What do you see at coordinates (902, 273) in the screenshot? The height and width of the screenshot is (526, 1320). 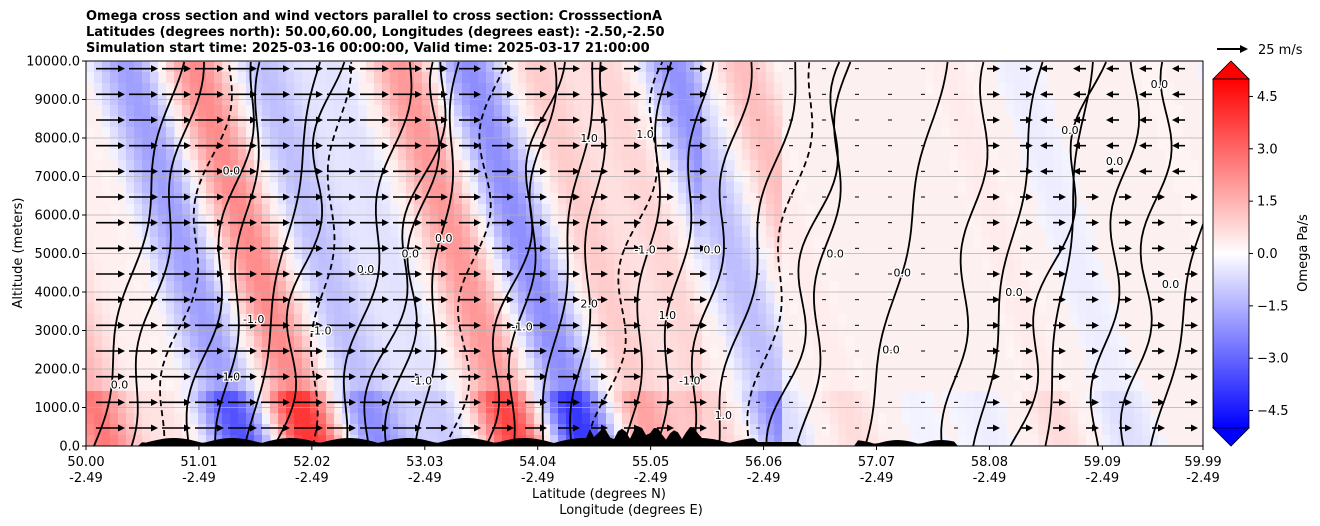 I see `contour-label: 0.0` at bounding box center [902, 273].